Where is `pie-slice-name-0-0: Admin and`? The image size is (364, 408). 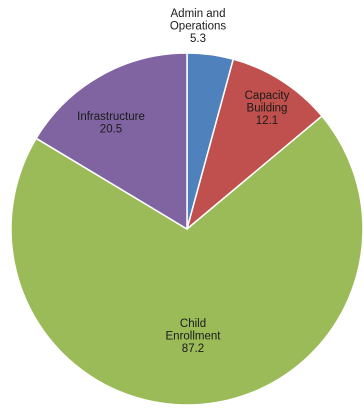 pie-slice-name-0-0: Admin and is located at coordinates (198, 14).